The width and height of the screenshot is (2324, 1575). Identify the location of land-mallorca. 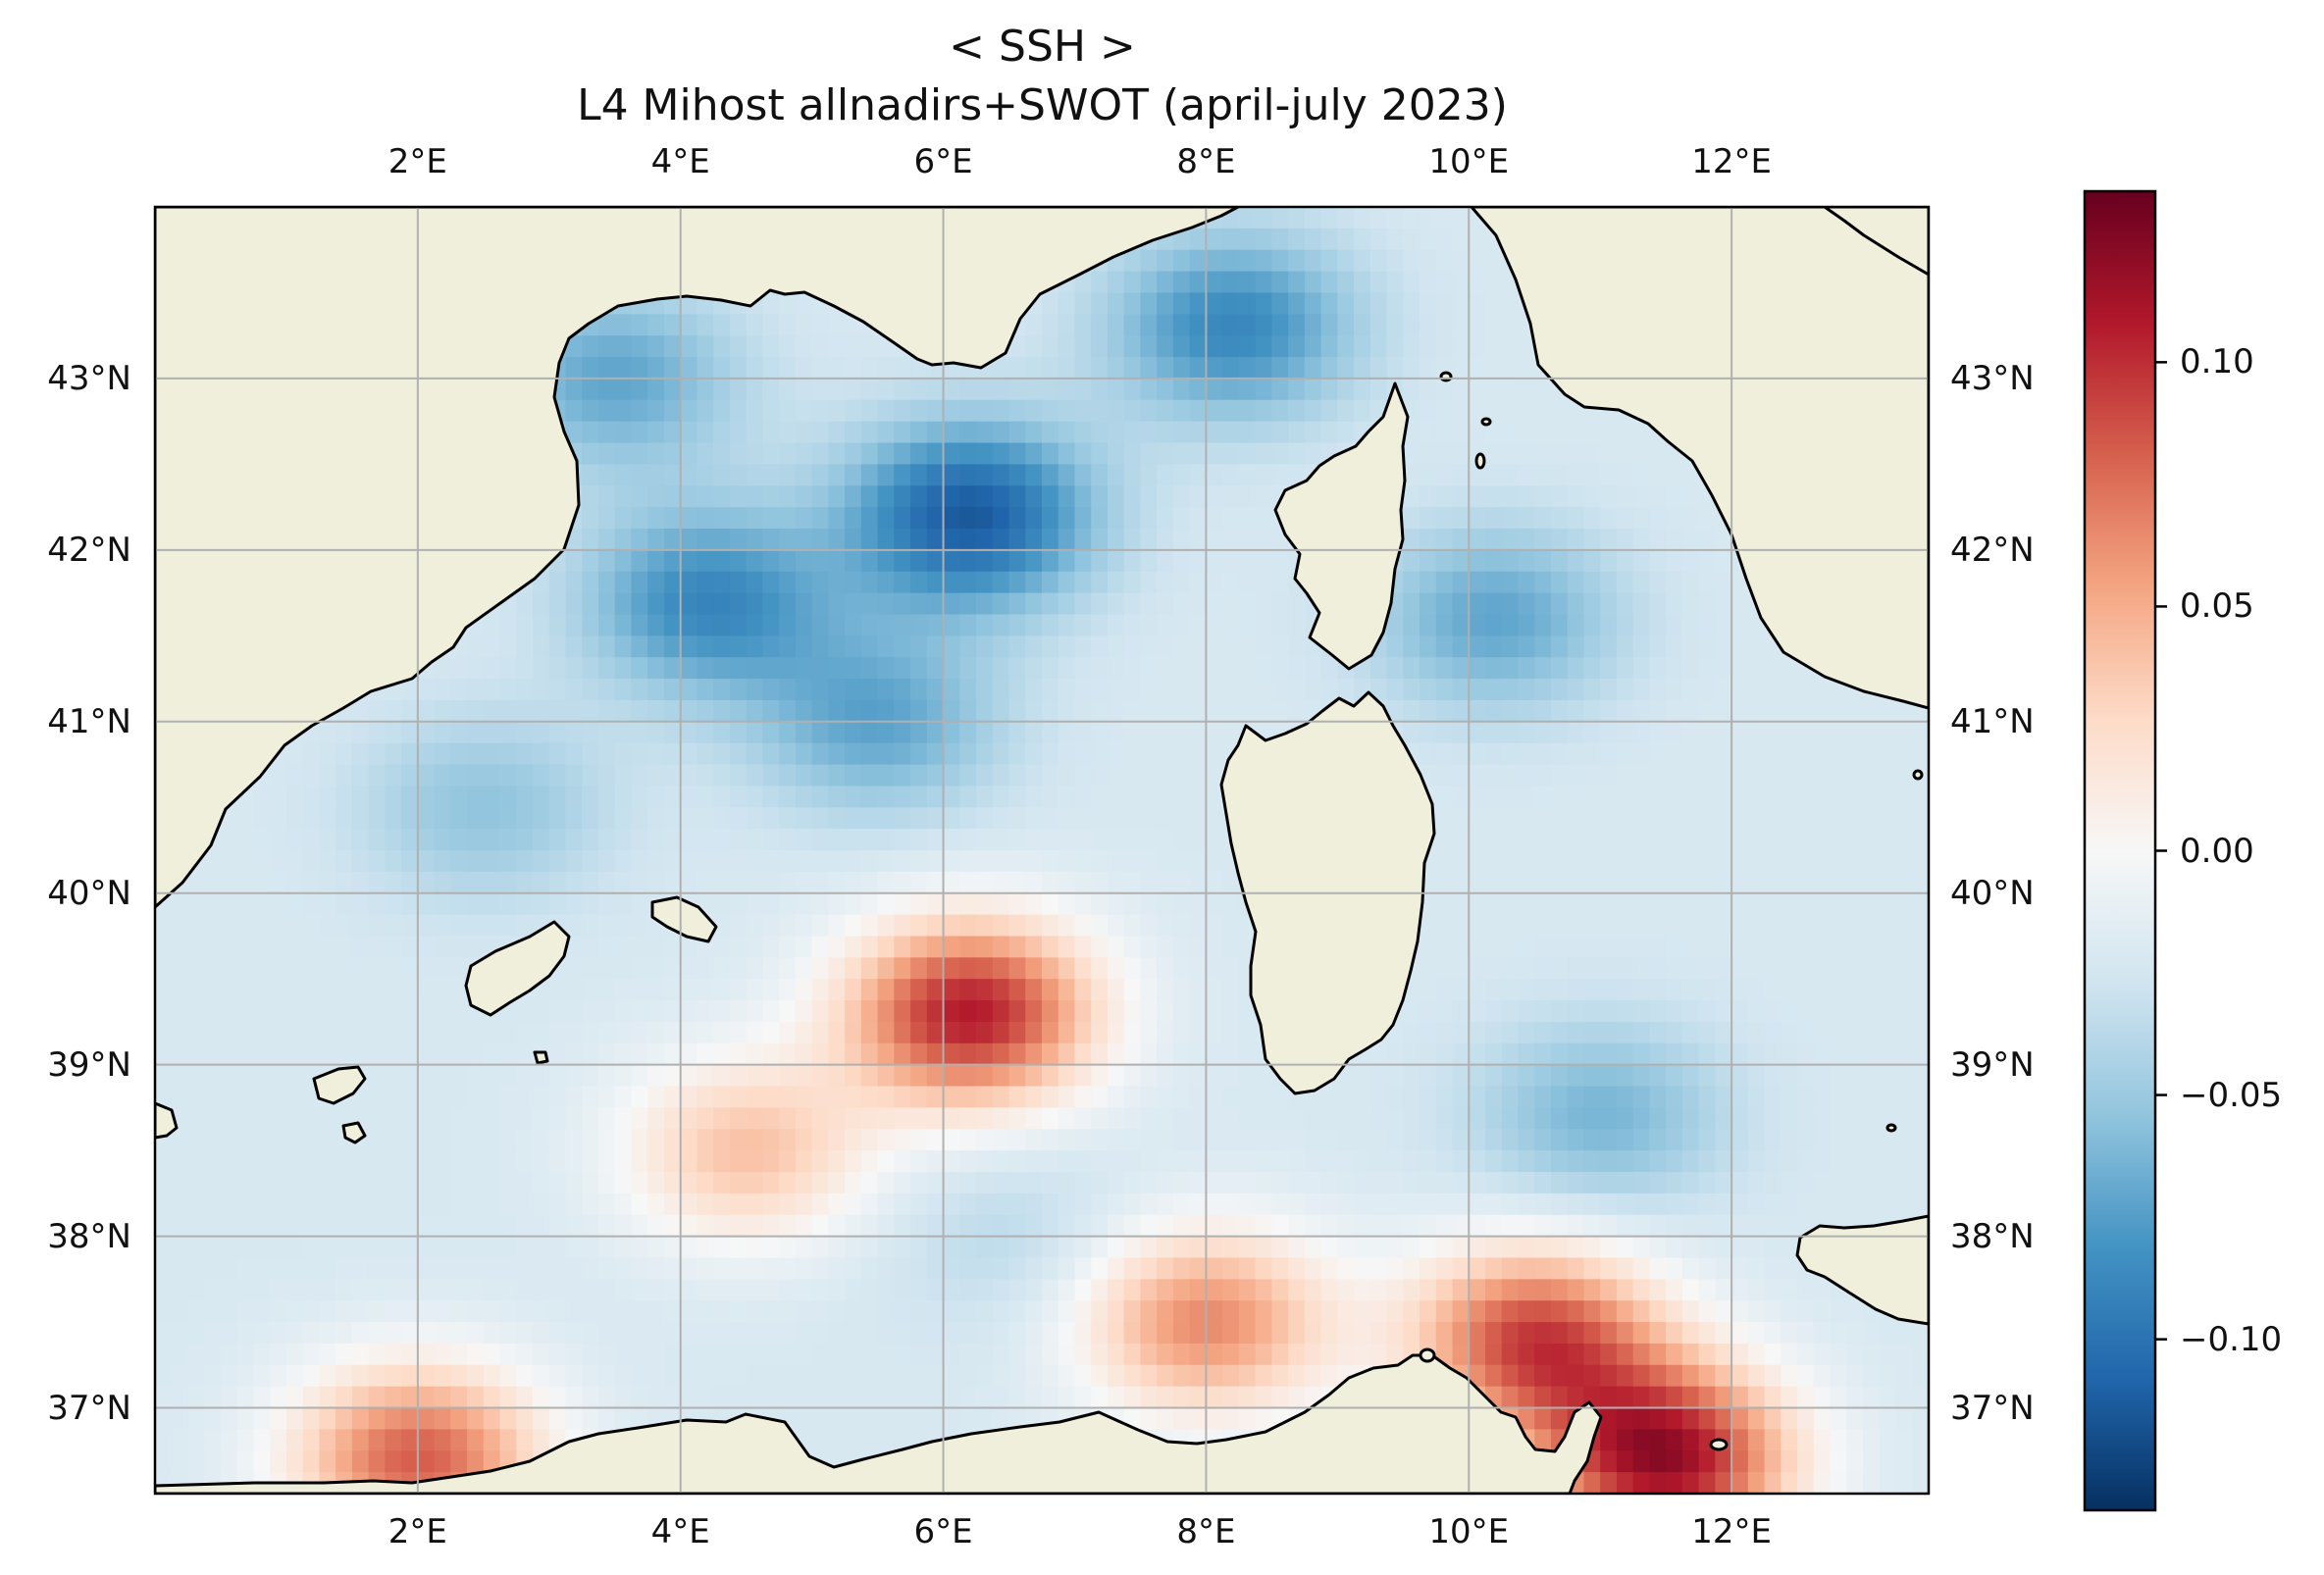
(517, 969).